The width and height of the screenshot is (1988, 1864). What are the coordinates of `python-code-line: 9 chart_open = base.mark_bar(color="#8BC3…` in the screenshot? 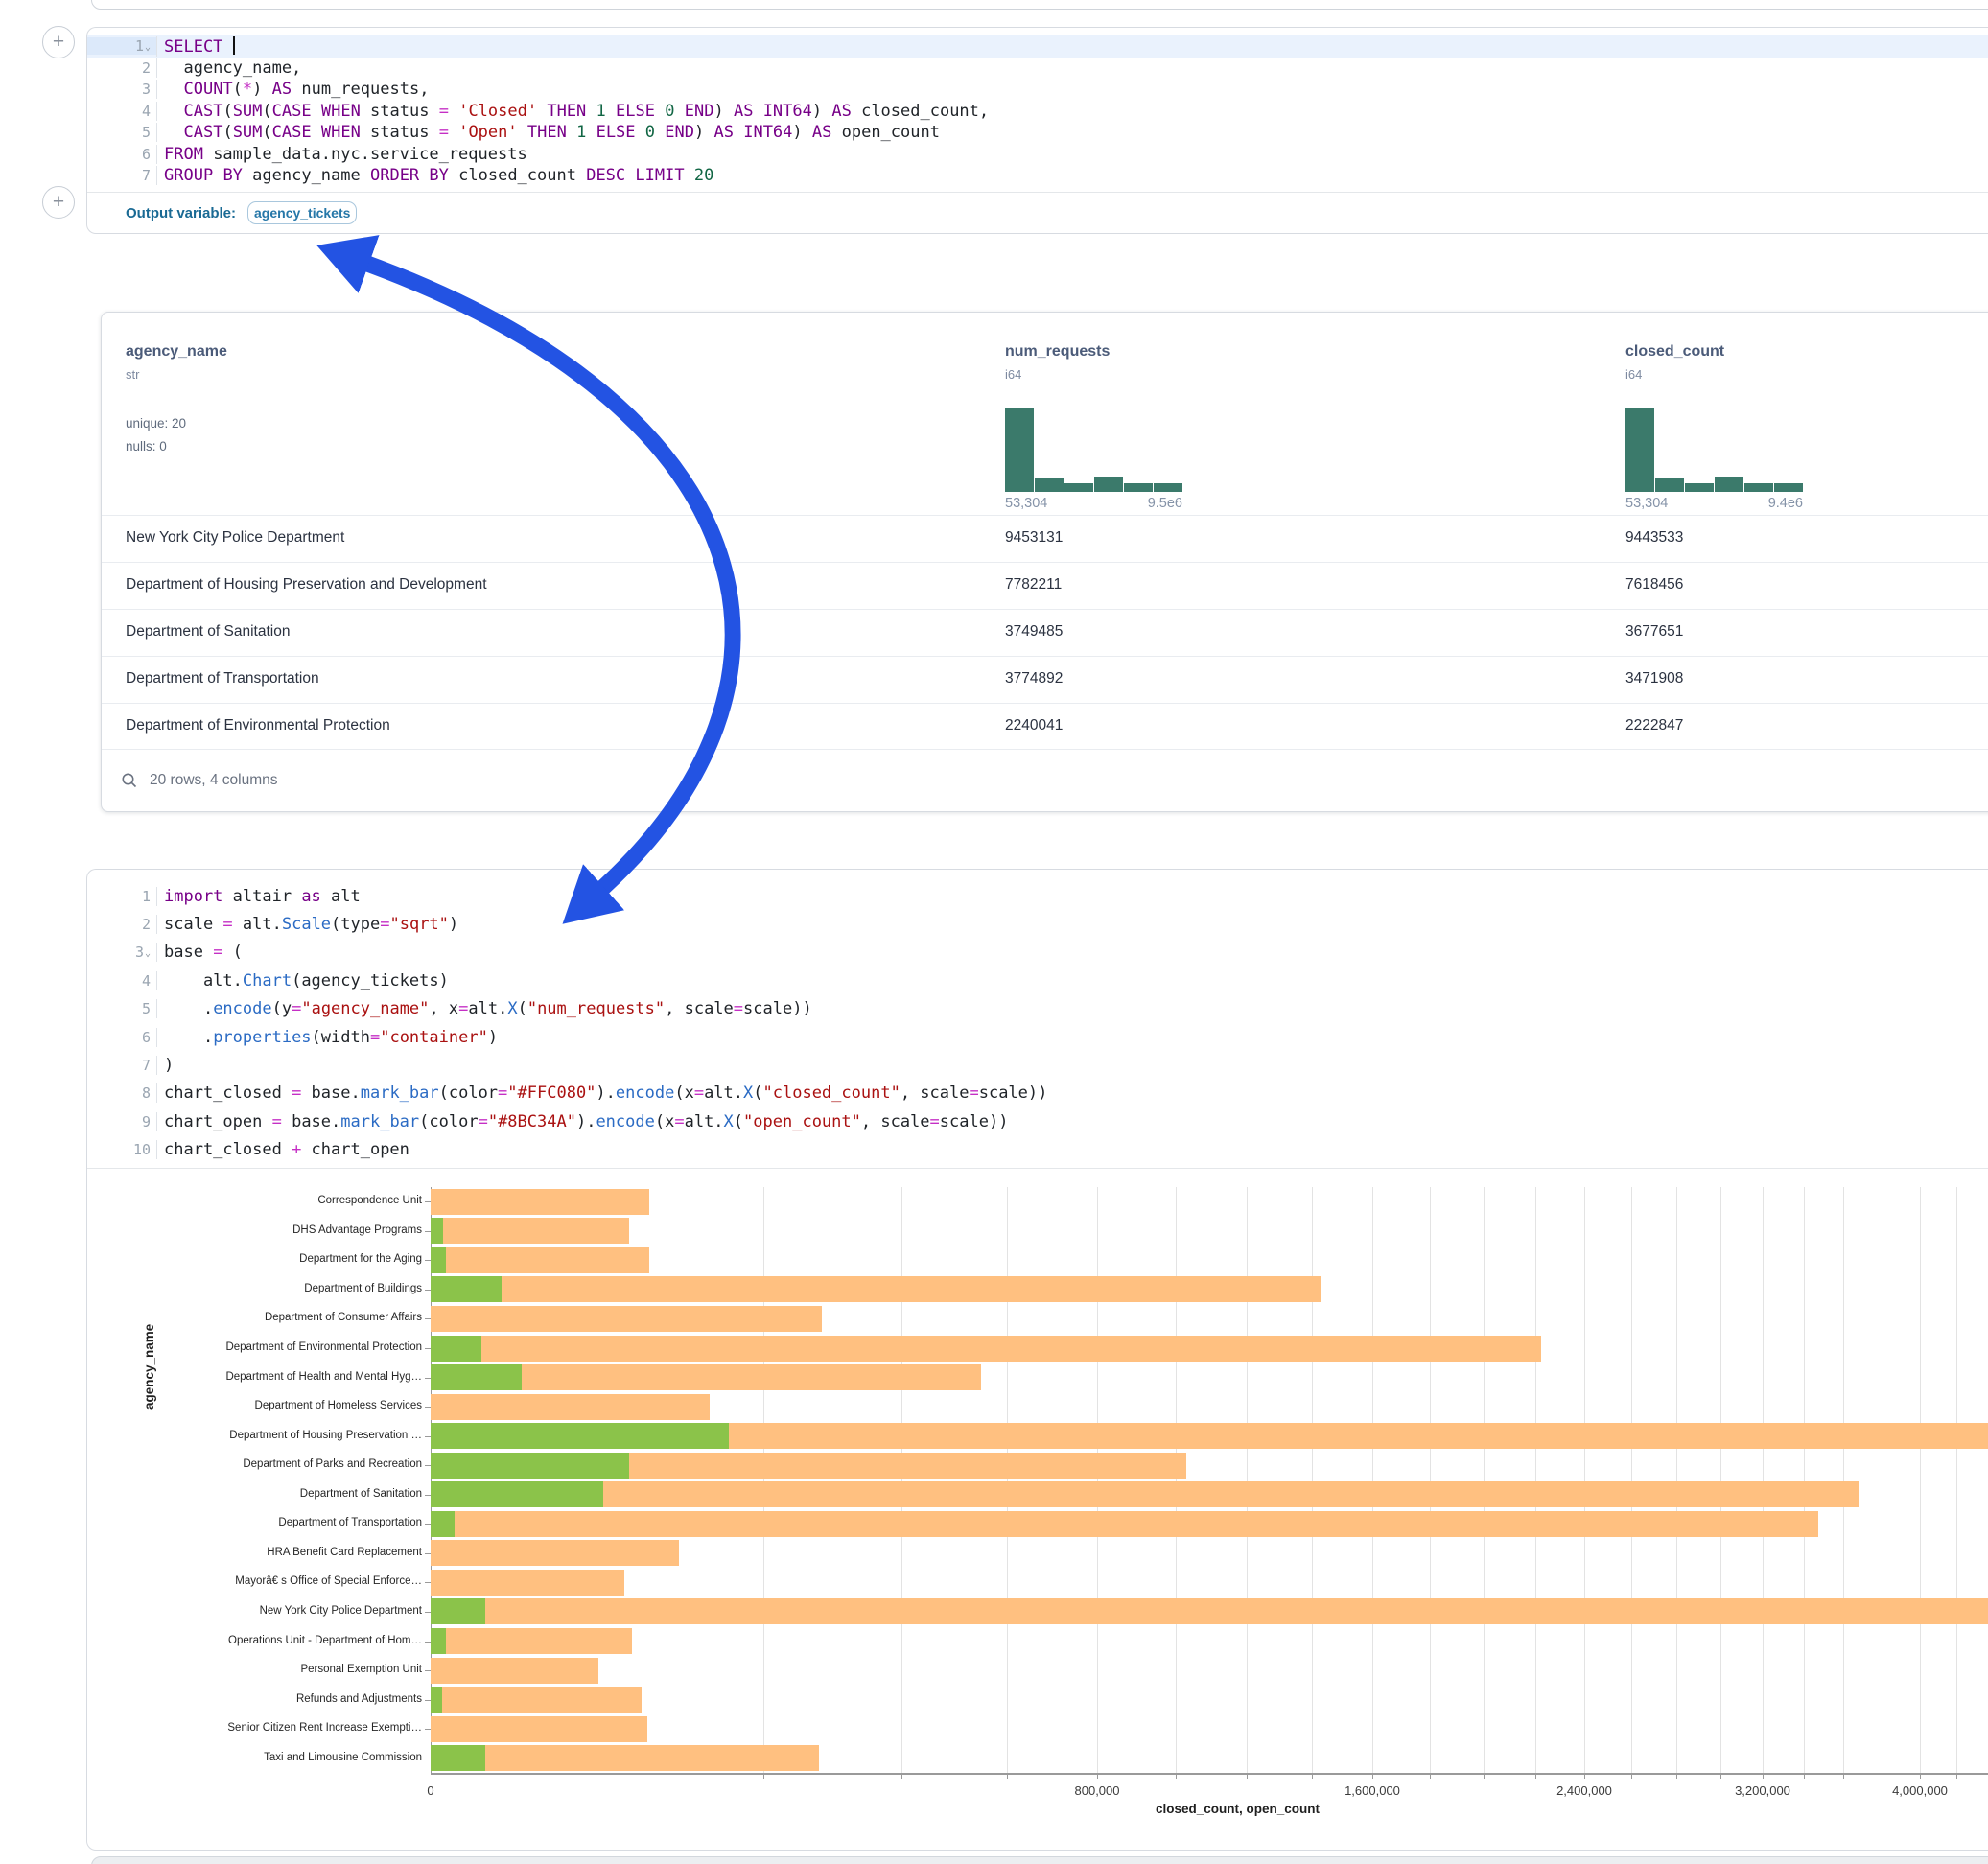 It's located at (1038, 1121).